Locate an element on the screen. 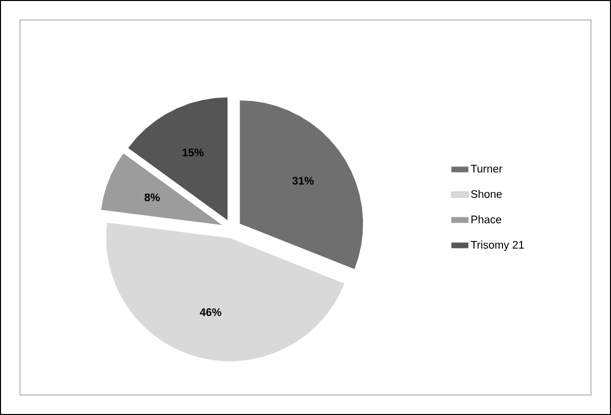 This screenshot has height=415, width=611. legend-label: Phace is located at coordinates (487, 219).